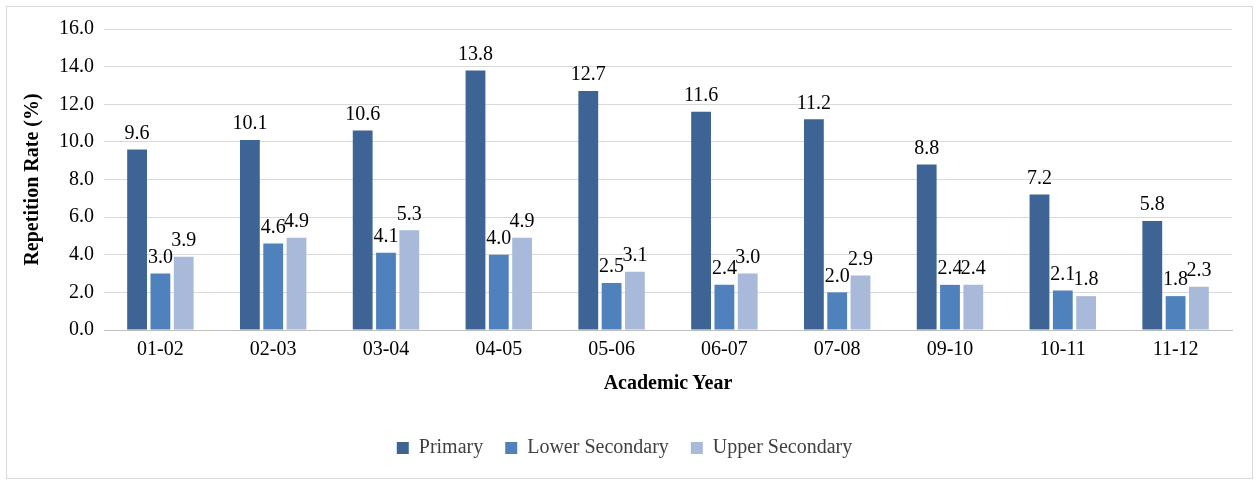 Image resolution: width=1259 pixels, height=485 pixels. What do you see at coordinates (950, 348) in the screenshot?
I see `x-tick-label: 09-10` at bounding box center [950, 348].